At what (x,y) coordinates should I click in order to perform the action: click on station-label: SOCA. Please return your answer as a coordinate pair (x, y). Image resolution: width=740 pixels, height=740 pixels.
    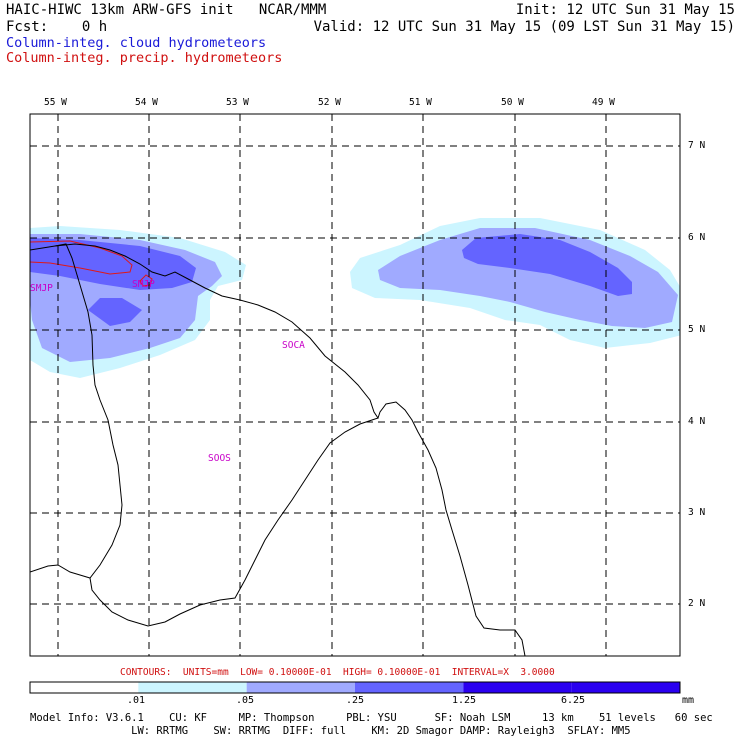
    Looking at the image, I should click on (293, 345).